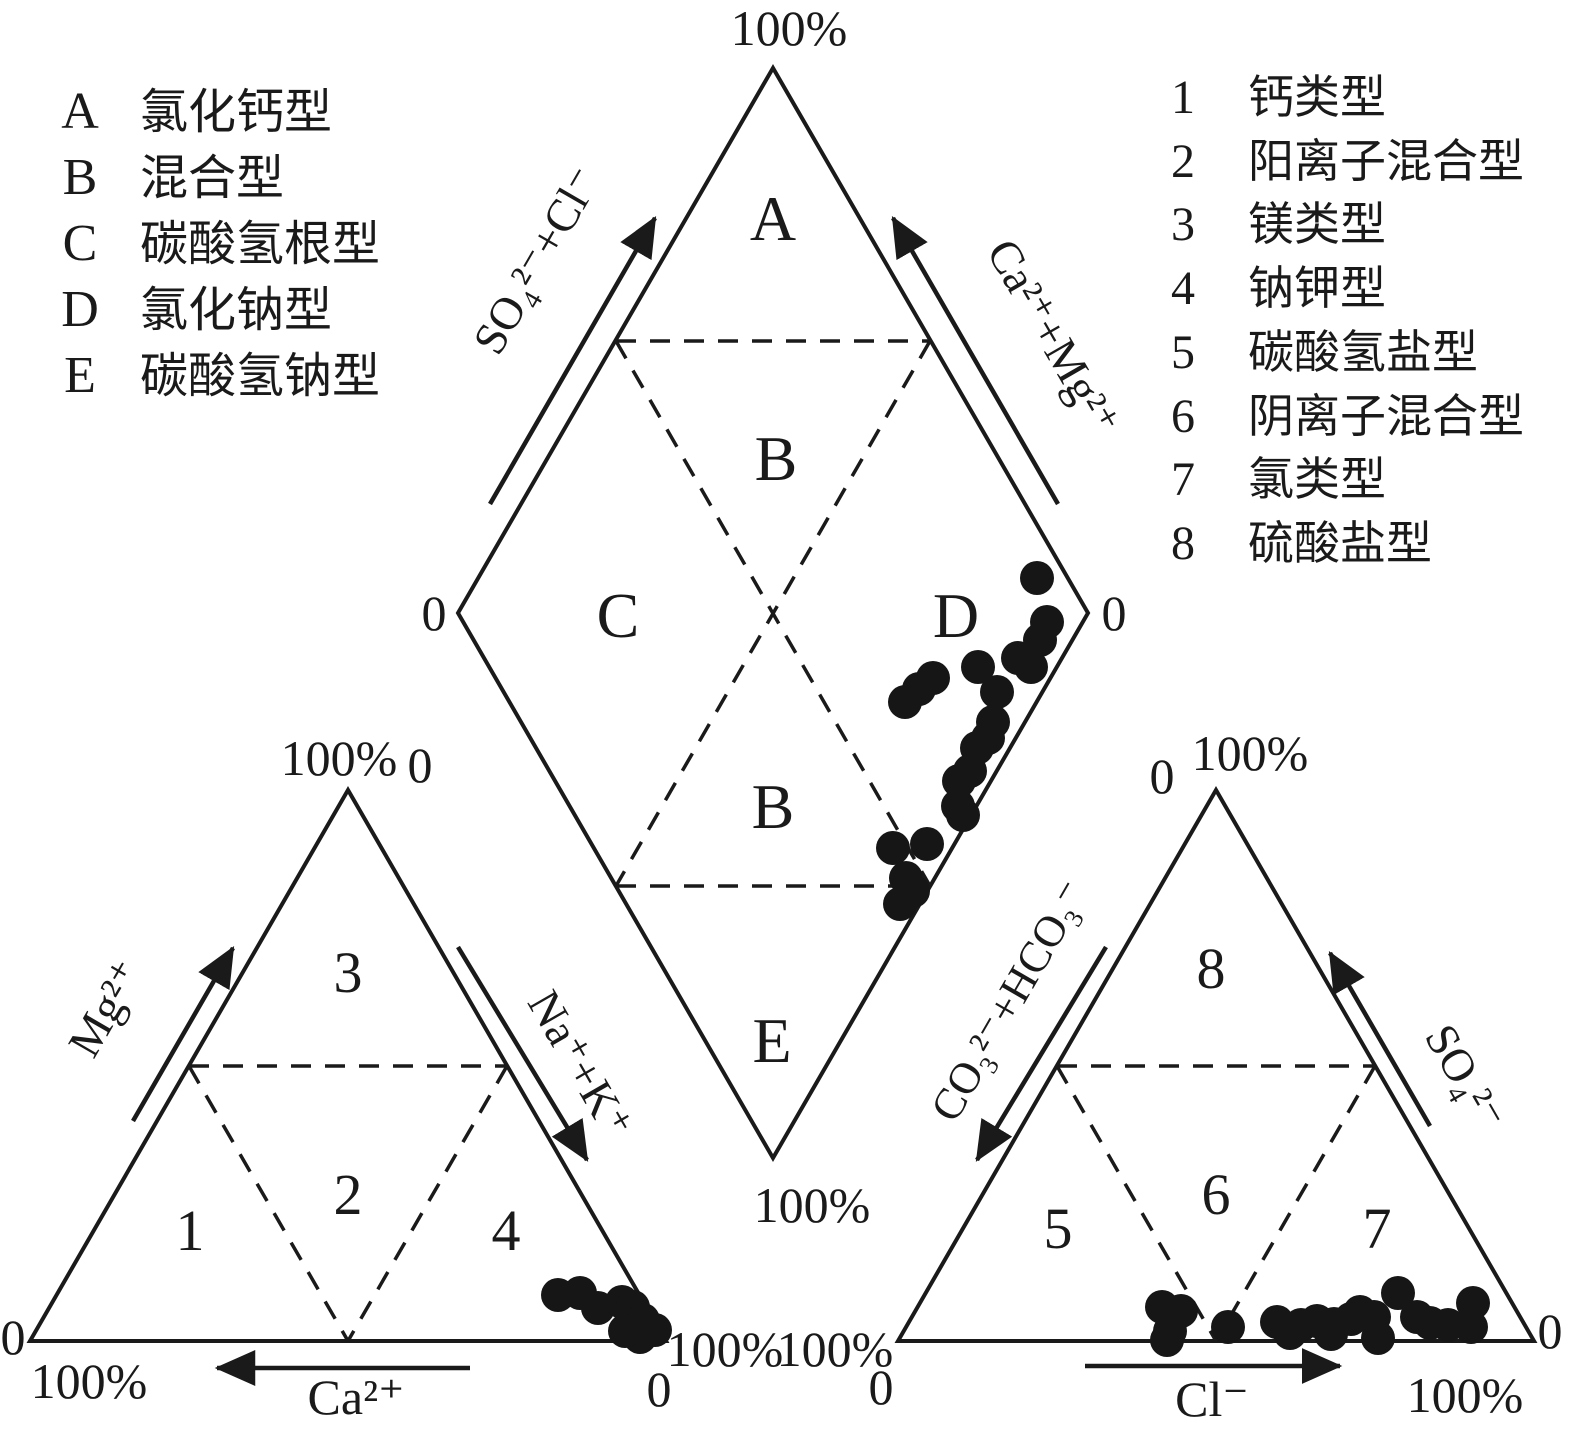  Describe the element at coordinates (80, 111) in the screenshot. I see `legend-left-key-A: A` at that location.